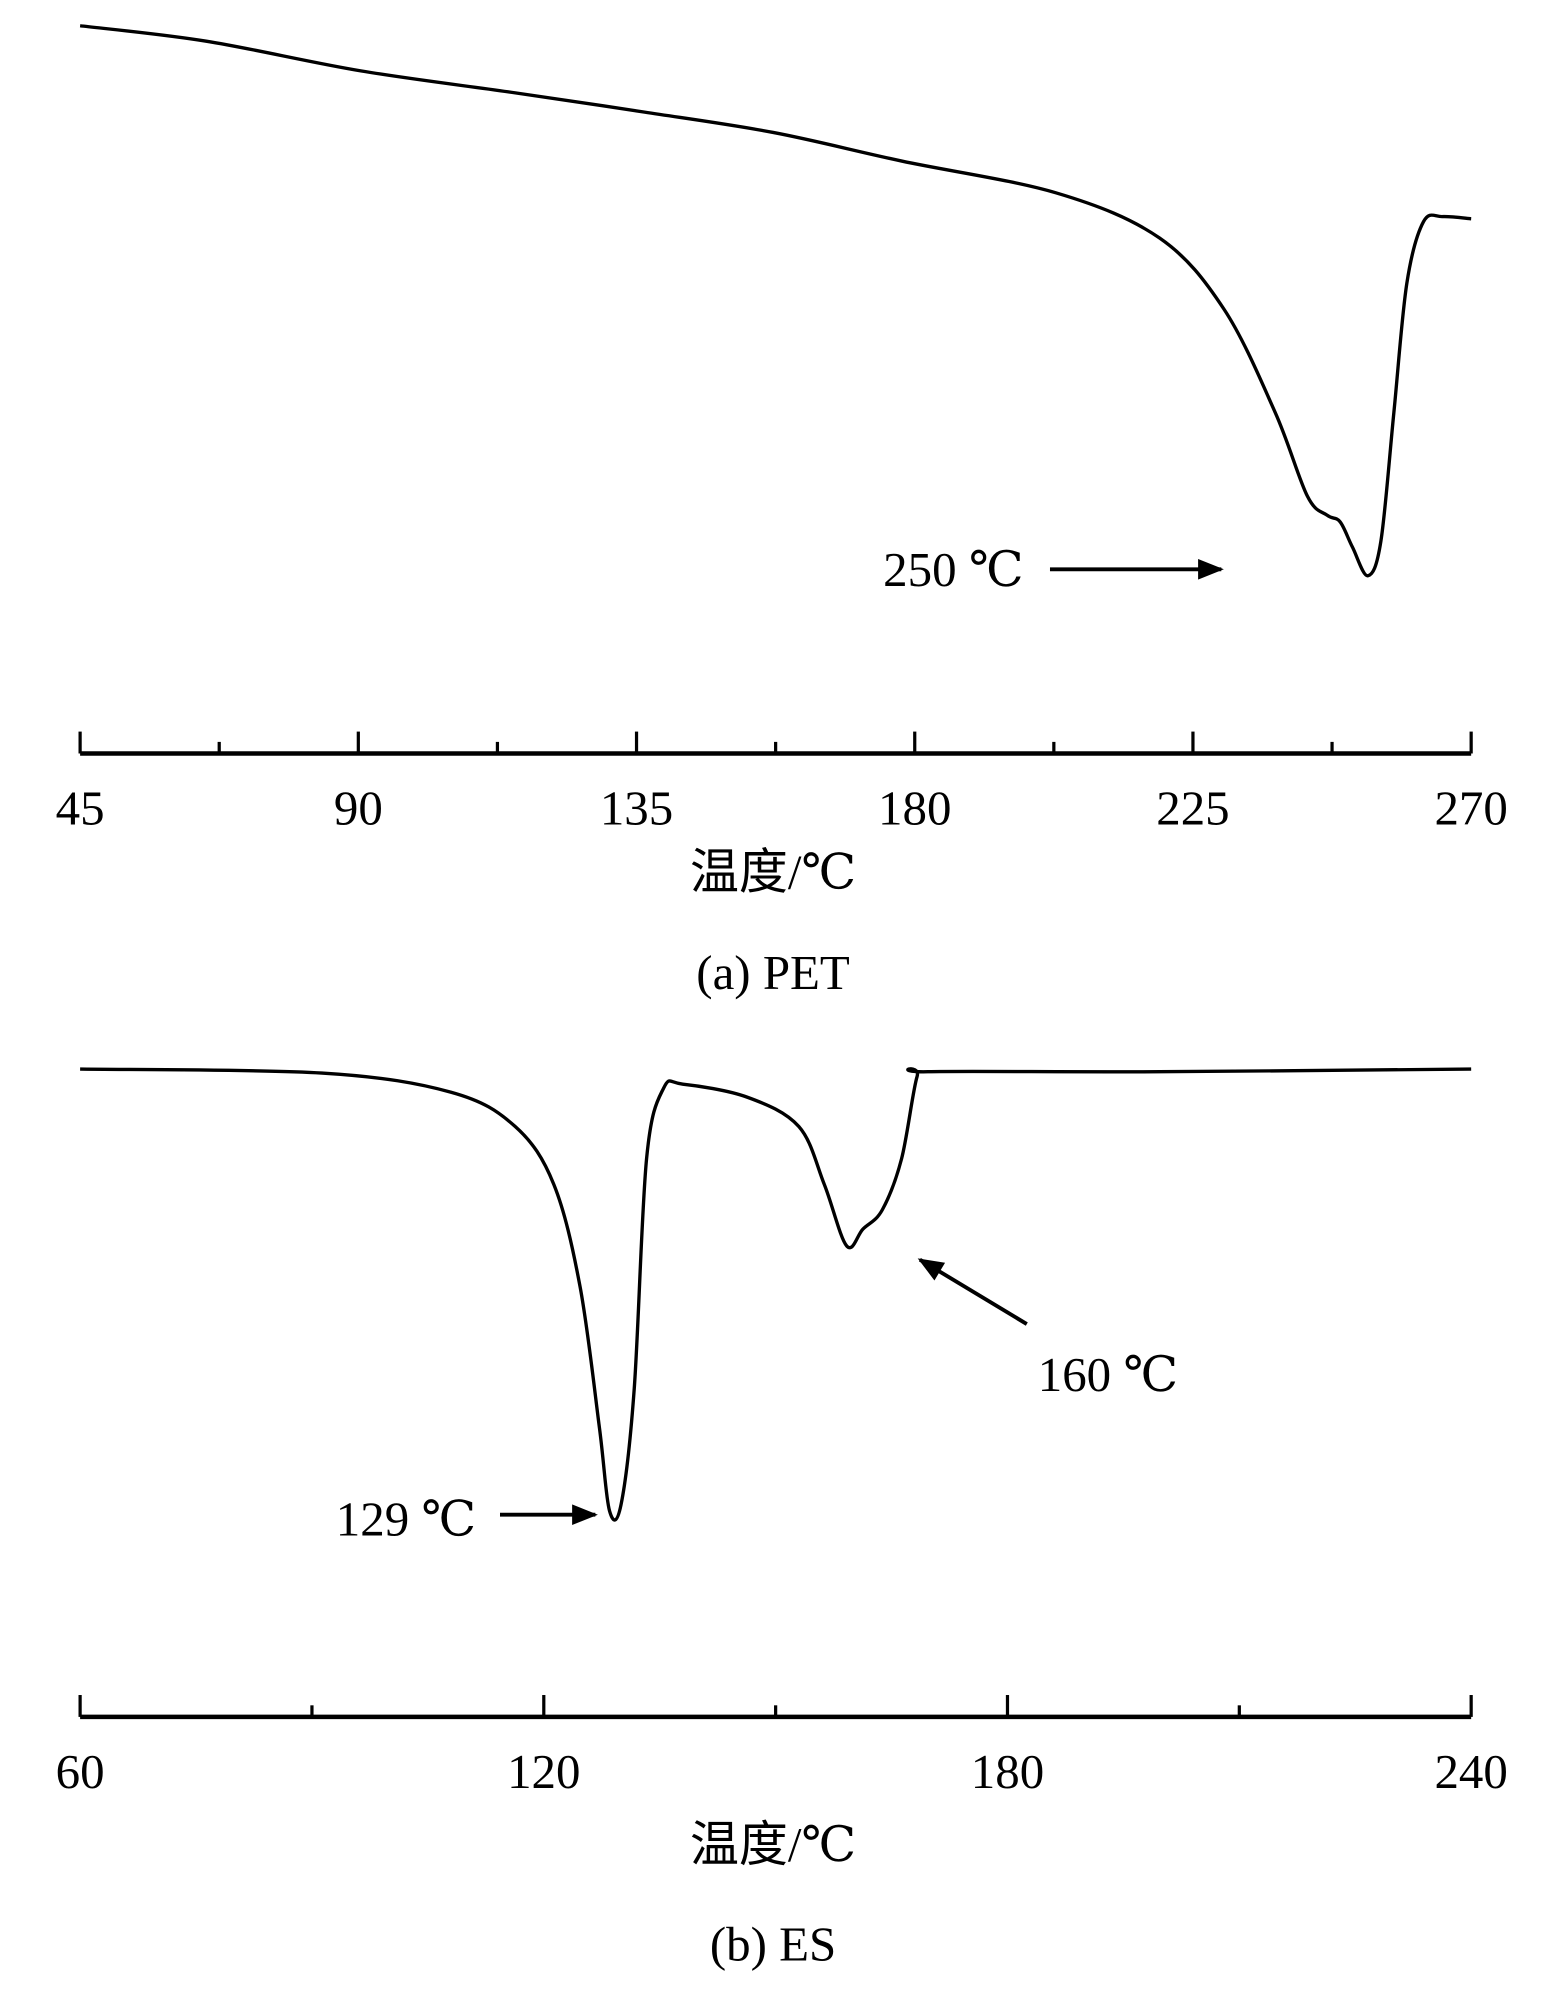 This screenshot has width=1559, height=2008. Describe the element at coordinates (636, 807) in the screenshot. I see `x-tick-label: 135` at that location.